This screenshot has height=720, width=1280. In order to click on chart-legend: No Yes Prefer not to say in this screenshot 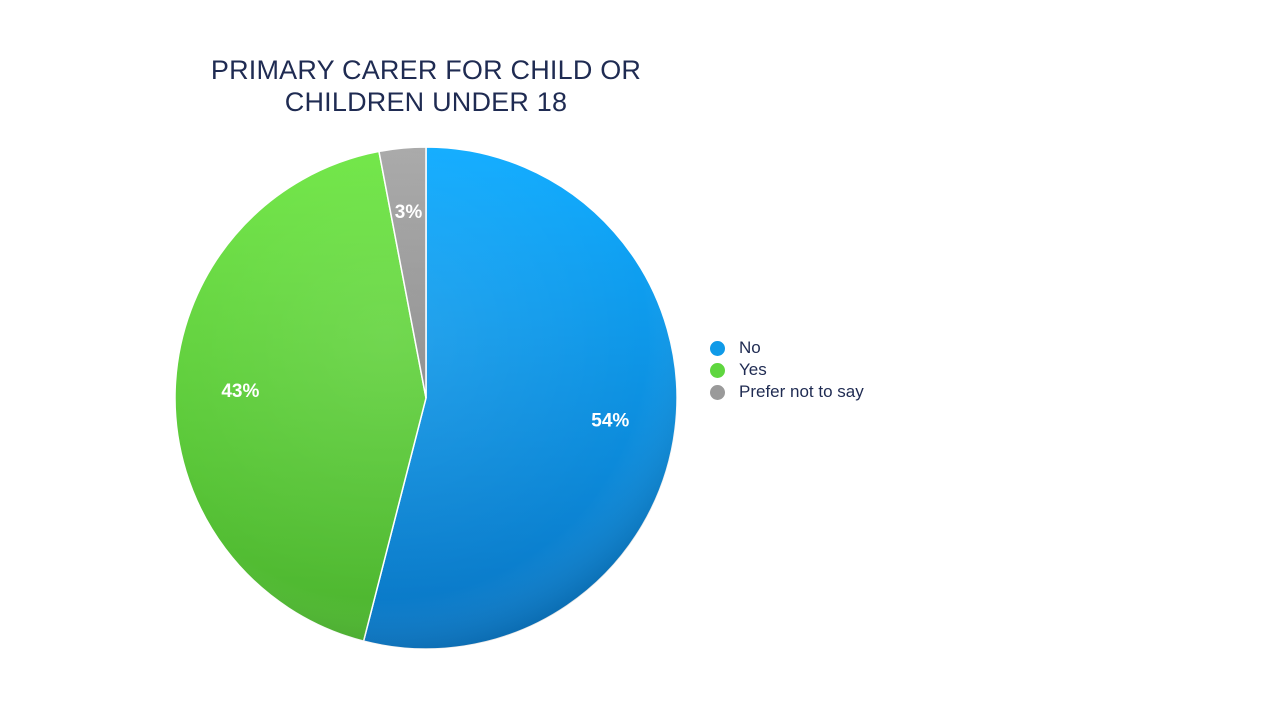, I will do `click(787, 370)`.